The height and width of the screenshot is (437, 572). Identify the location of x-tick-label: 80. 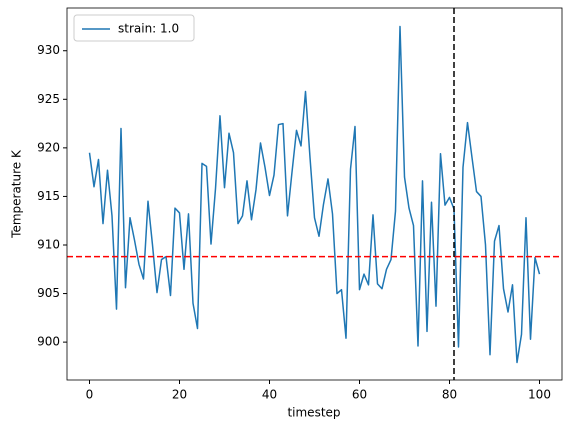
(449, 395).